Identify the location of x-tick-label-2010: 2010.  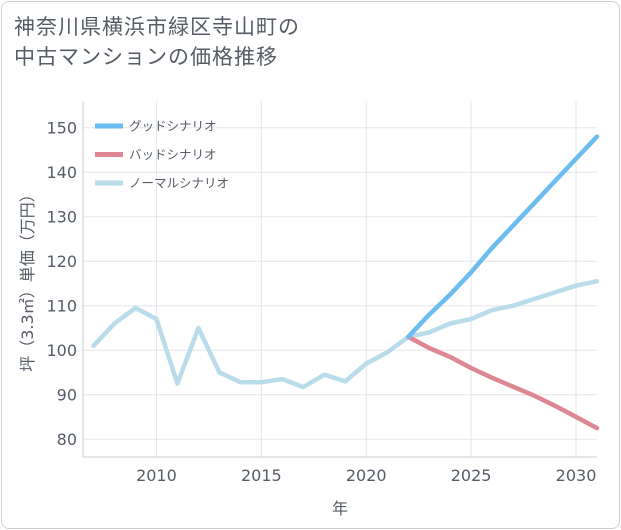
(156, 475).